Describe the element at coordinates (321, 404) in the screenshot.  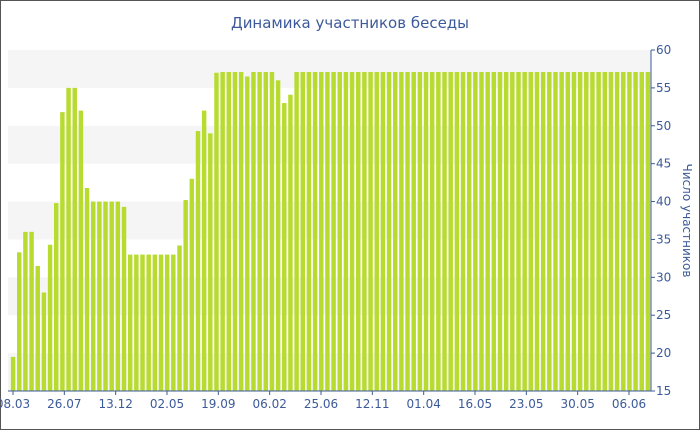
I see `x-tick-label-6: 25.06` at that location.